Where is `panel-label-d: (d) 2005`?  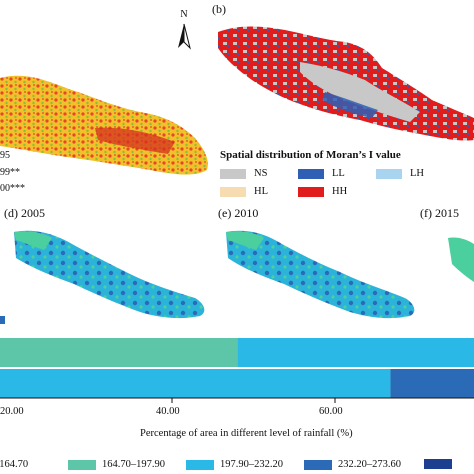 panel-label-d: (d) 2005 is located at coordinates (24, 213).